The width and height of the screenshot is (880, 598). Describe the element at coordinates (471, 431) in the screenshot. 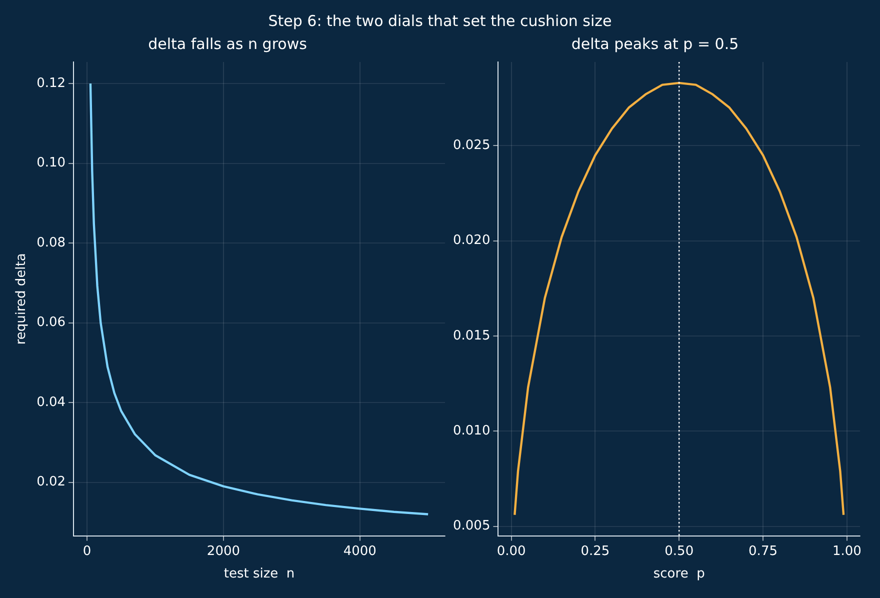

I see `y-tick-label: 0.010` at that location.